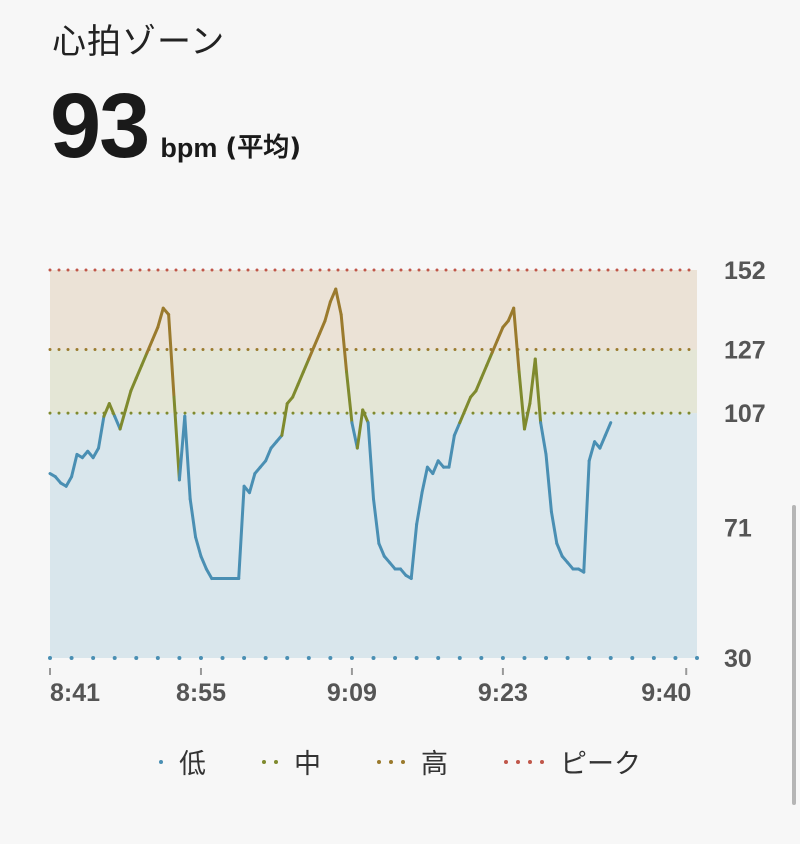 The image size is (800, 844). I want to click on x-tick-label: 9:09, so click(352, 693).